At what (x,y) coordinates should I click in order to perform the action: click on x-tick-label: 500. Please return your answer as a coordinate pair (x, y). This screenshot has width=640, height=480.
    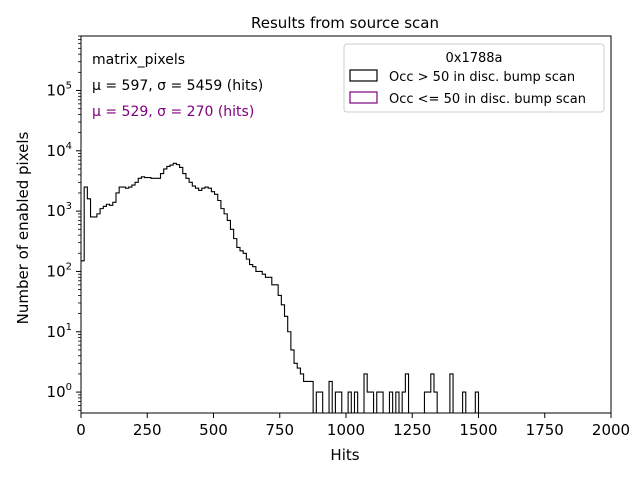
    Looking at the image, I should click on (213, 430).